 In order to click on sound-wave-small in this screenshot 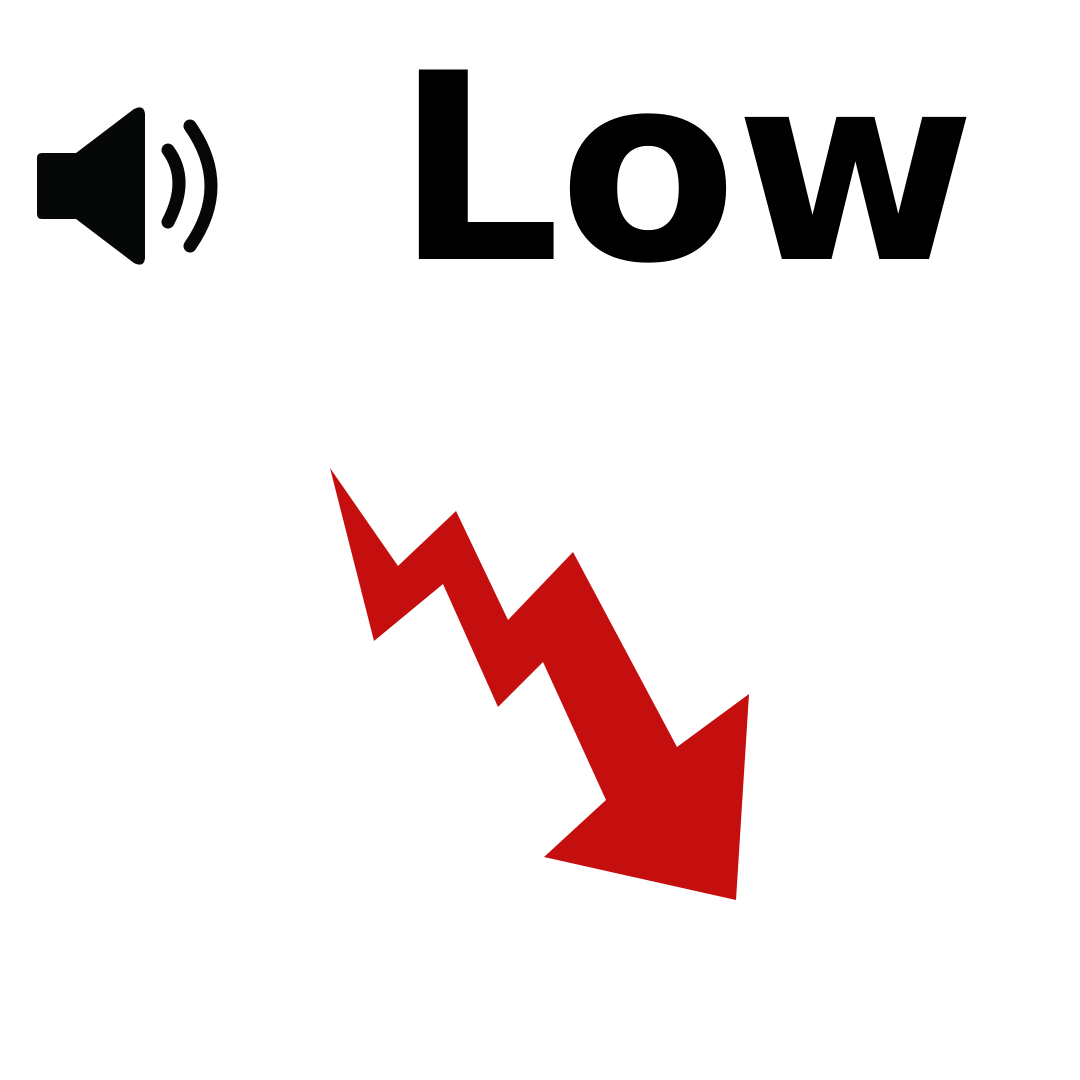, I will do `click(173, 186)`.